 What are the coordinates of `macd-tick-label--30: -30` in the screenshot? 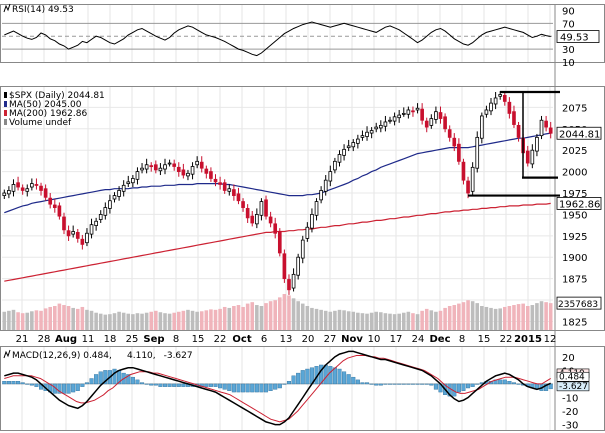 It's located at (570, 426).